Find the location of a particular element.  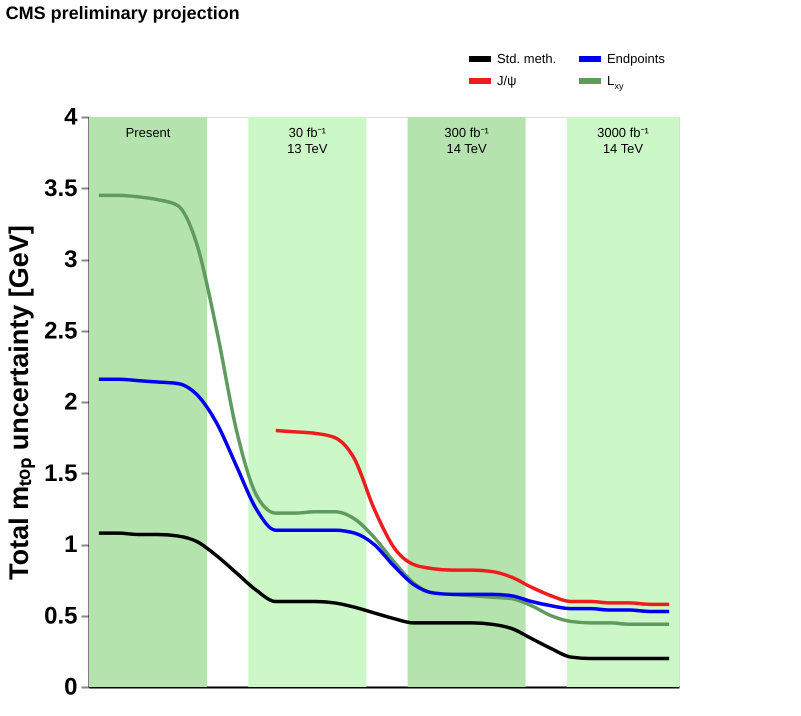

y-tick-label: 1 is located at coordinates (71, 544).